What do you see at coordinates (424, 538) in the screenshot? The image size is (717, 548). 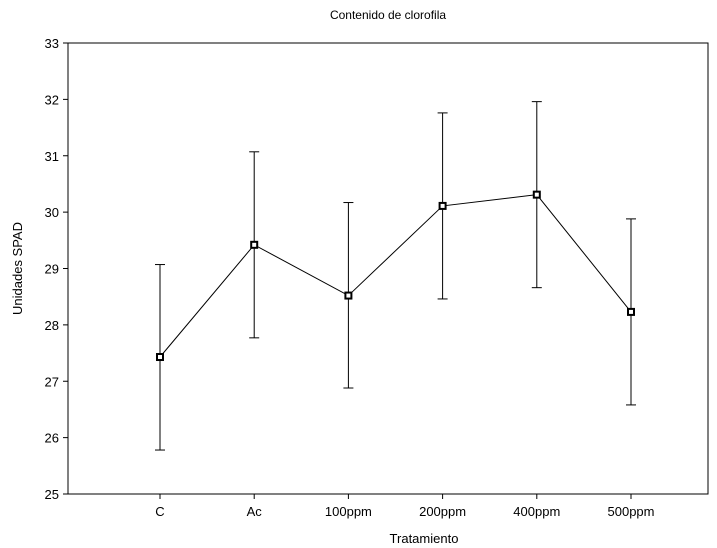 I see `x-axis-title: Tratamiento` at bounding box center [424, 538].